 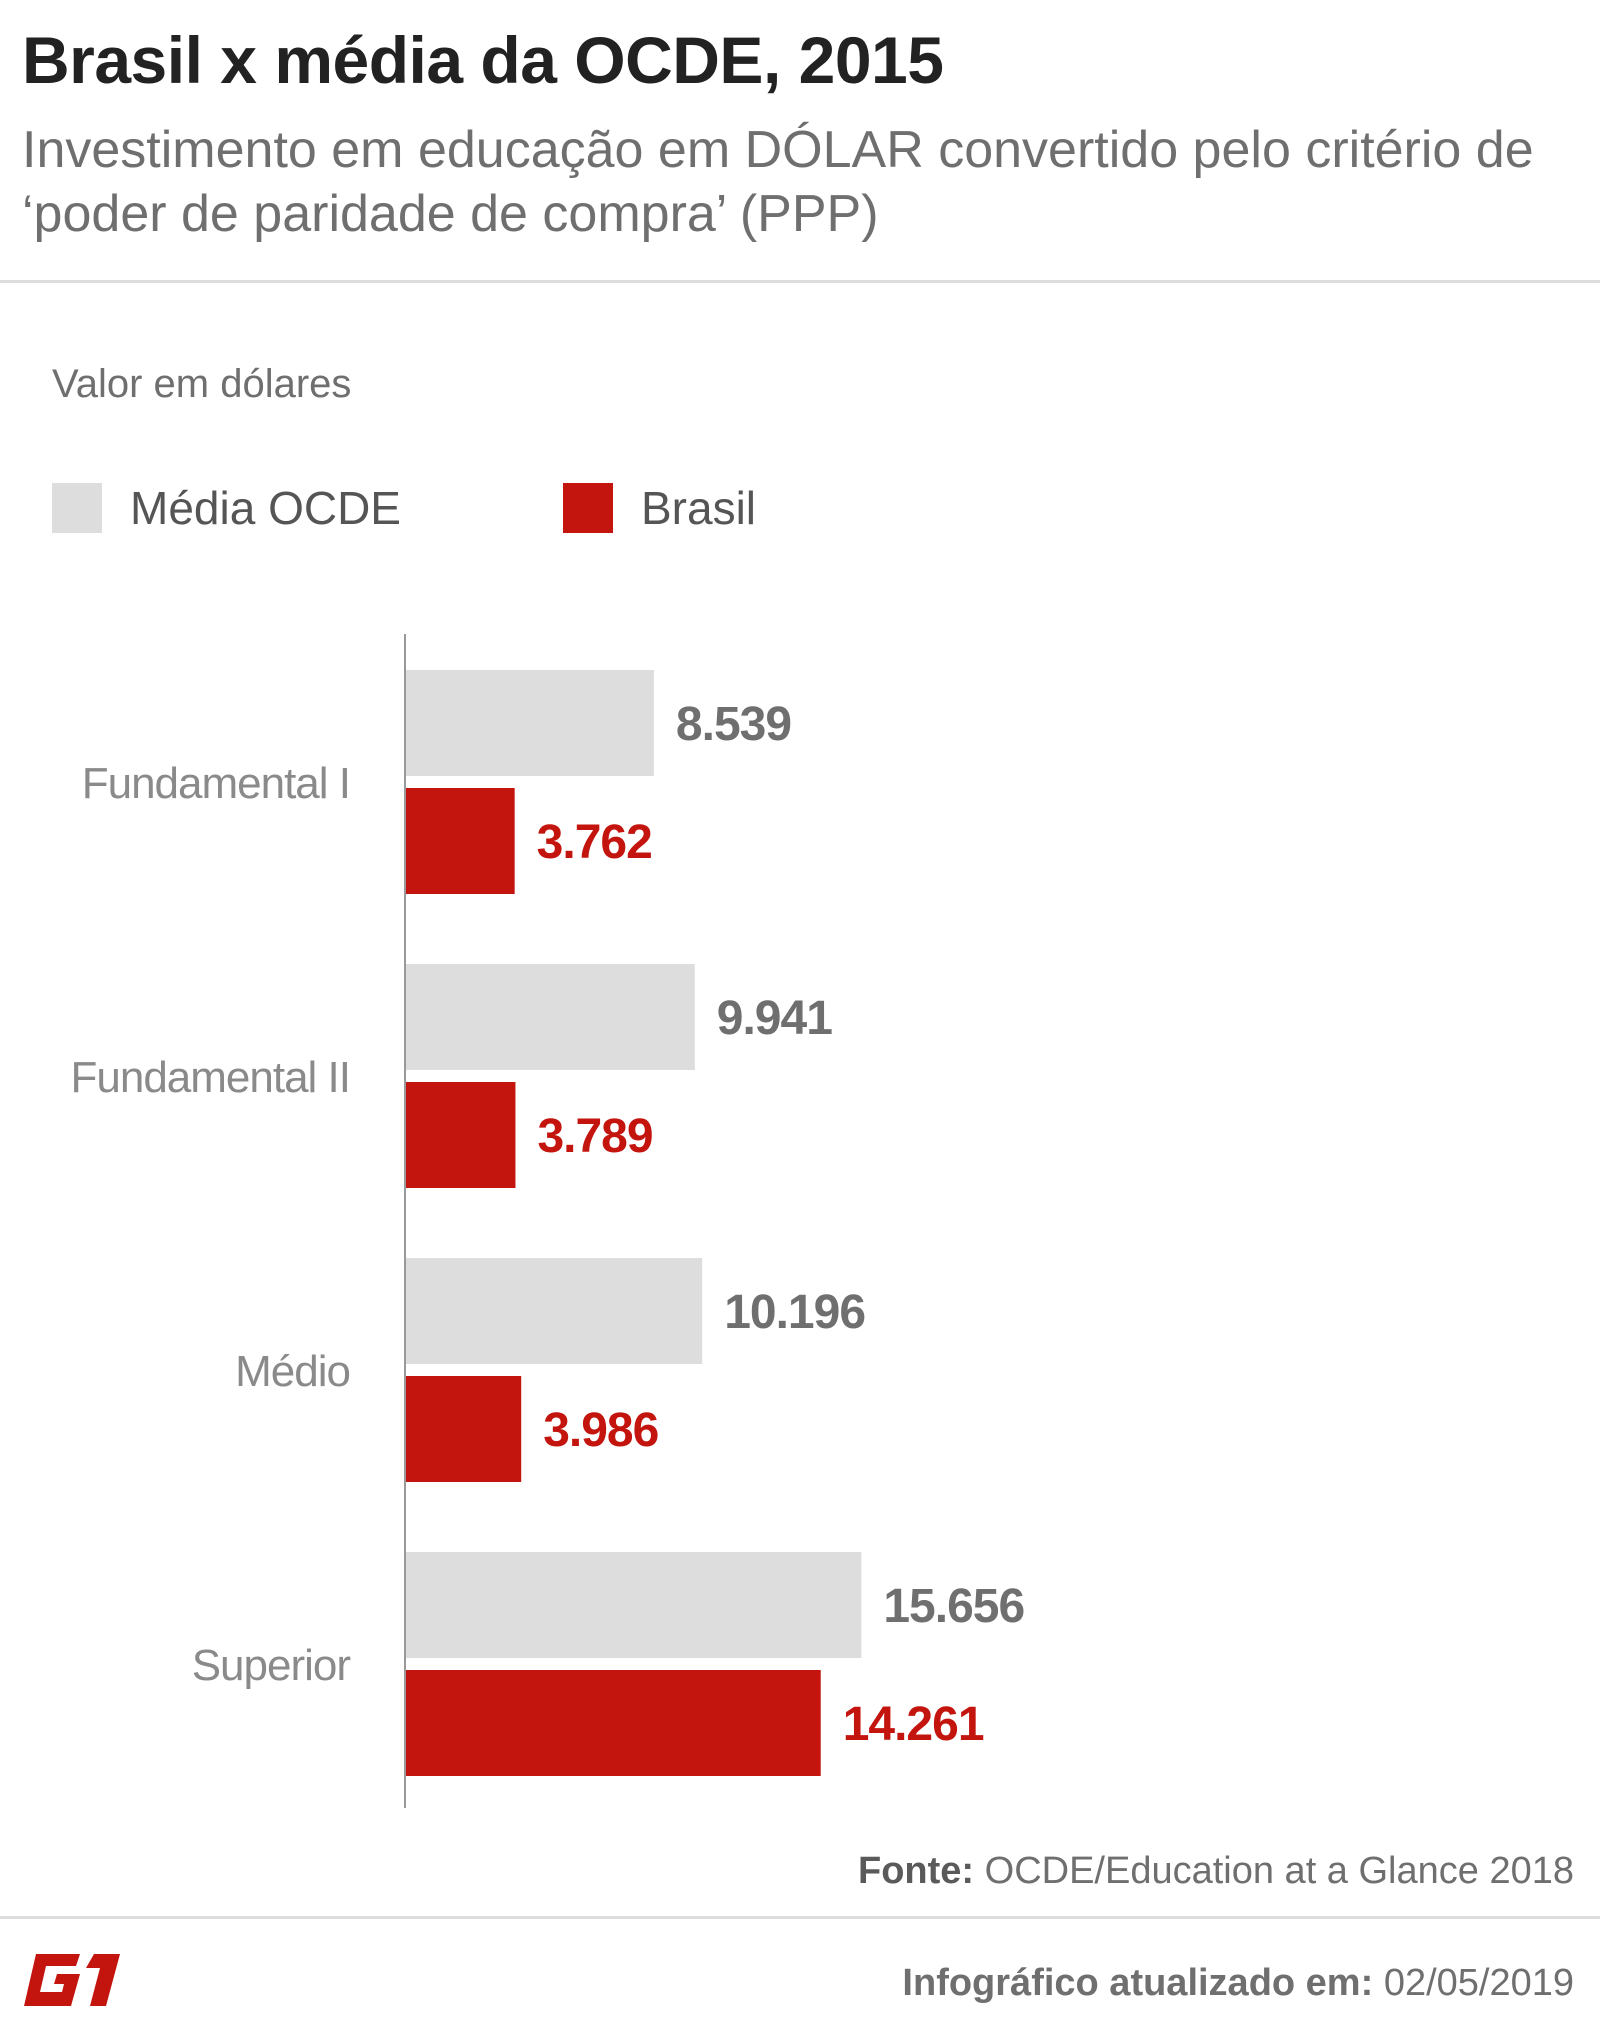 I want to click on update-note: Infográfico atualizado em: 02/05/2019, so click(x=1238, y=1983).